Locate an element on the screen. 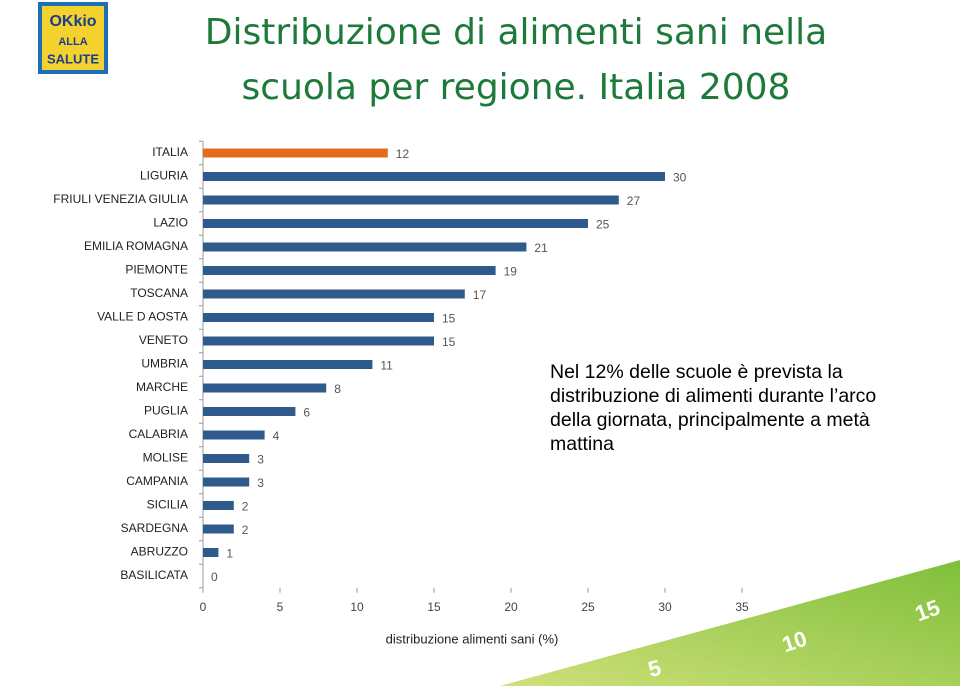  category-label: CALABRIA is located at coordinates (158, 434).